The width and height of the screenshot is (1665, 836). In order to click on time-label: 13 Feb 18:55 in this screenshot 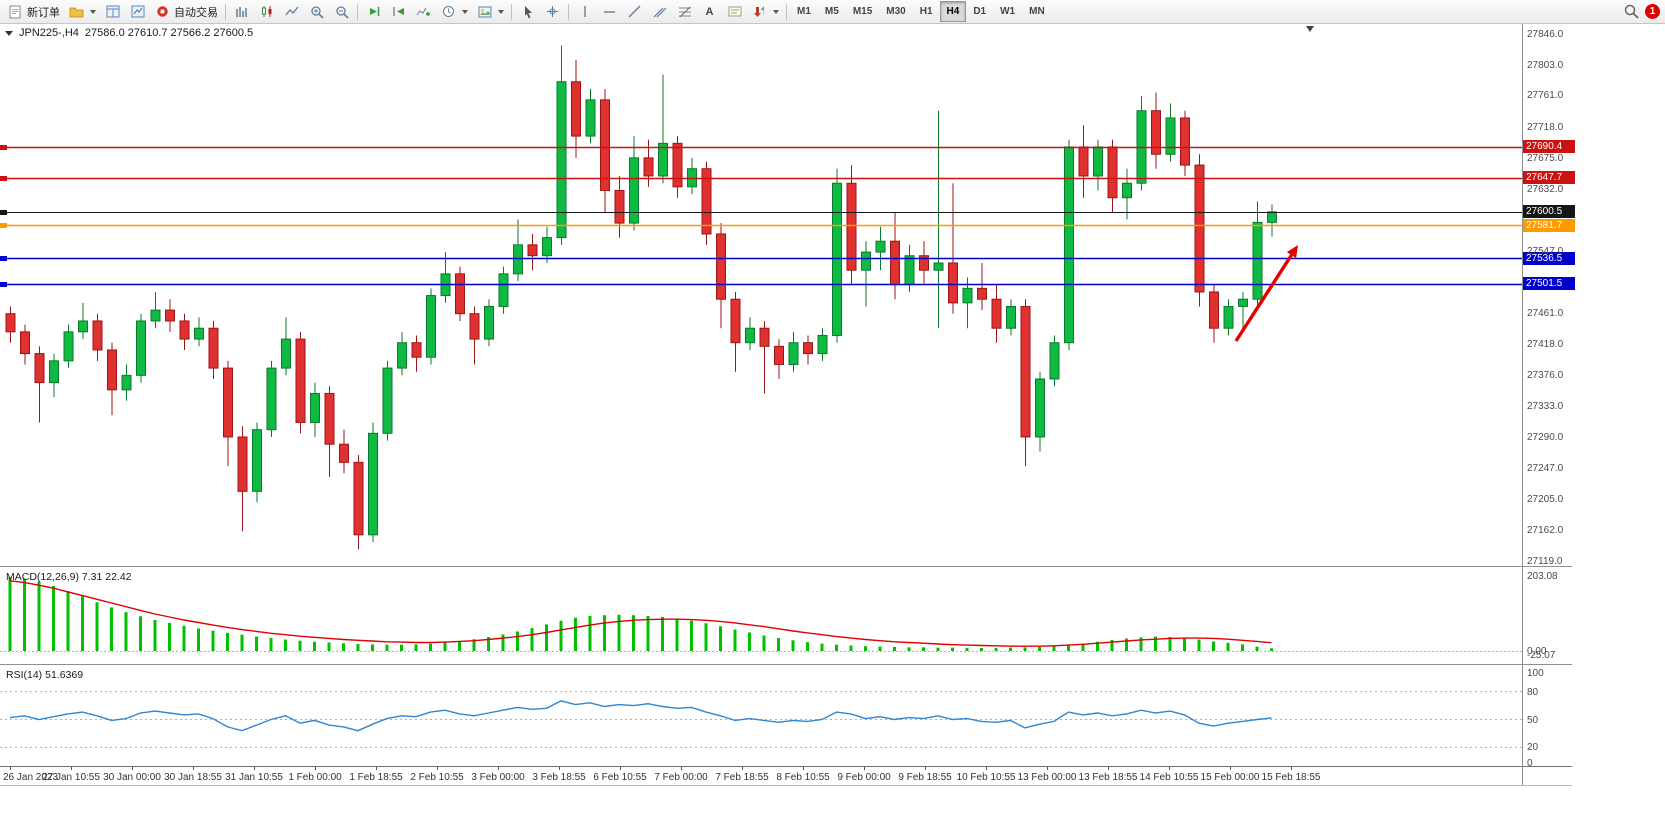, I will do `click(1108, 777)`.